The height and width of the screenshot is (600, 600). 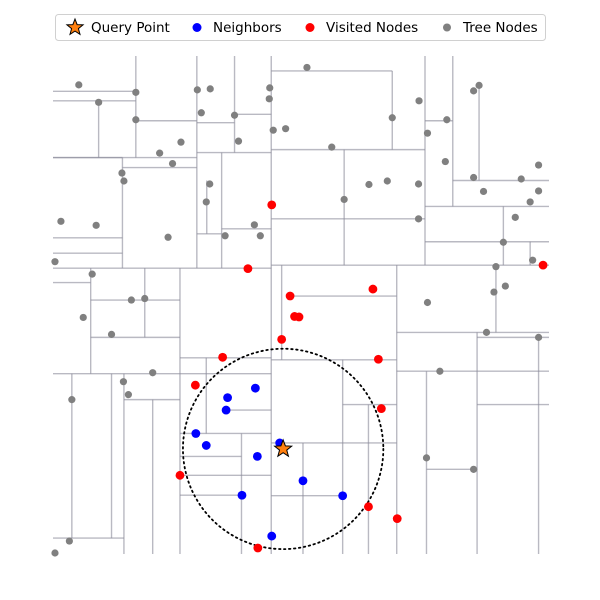 What do you see at coordinates (130, 28) in the screenshot?
I see `legend-label-query-point: Query Point` at bounding box center [130, 28].